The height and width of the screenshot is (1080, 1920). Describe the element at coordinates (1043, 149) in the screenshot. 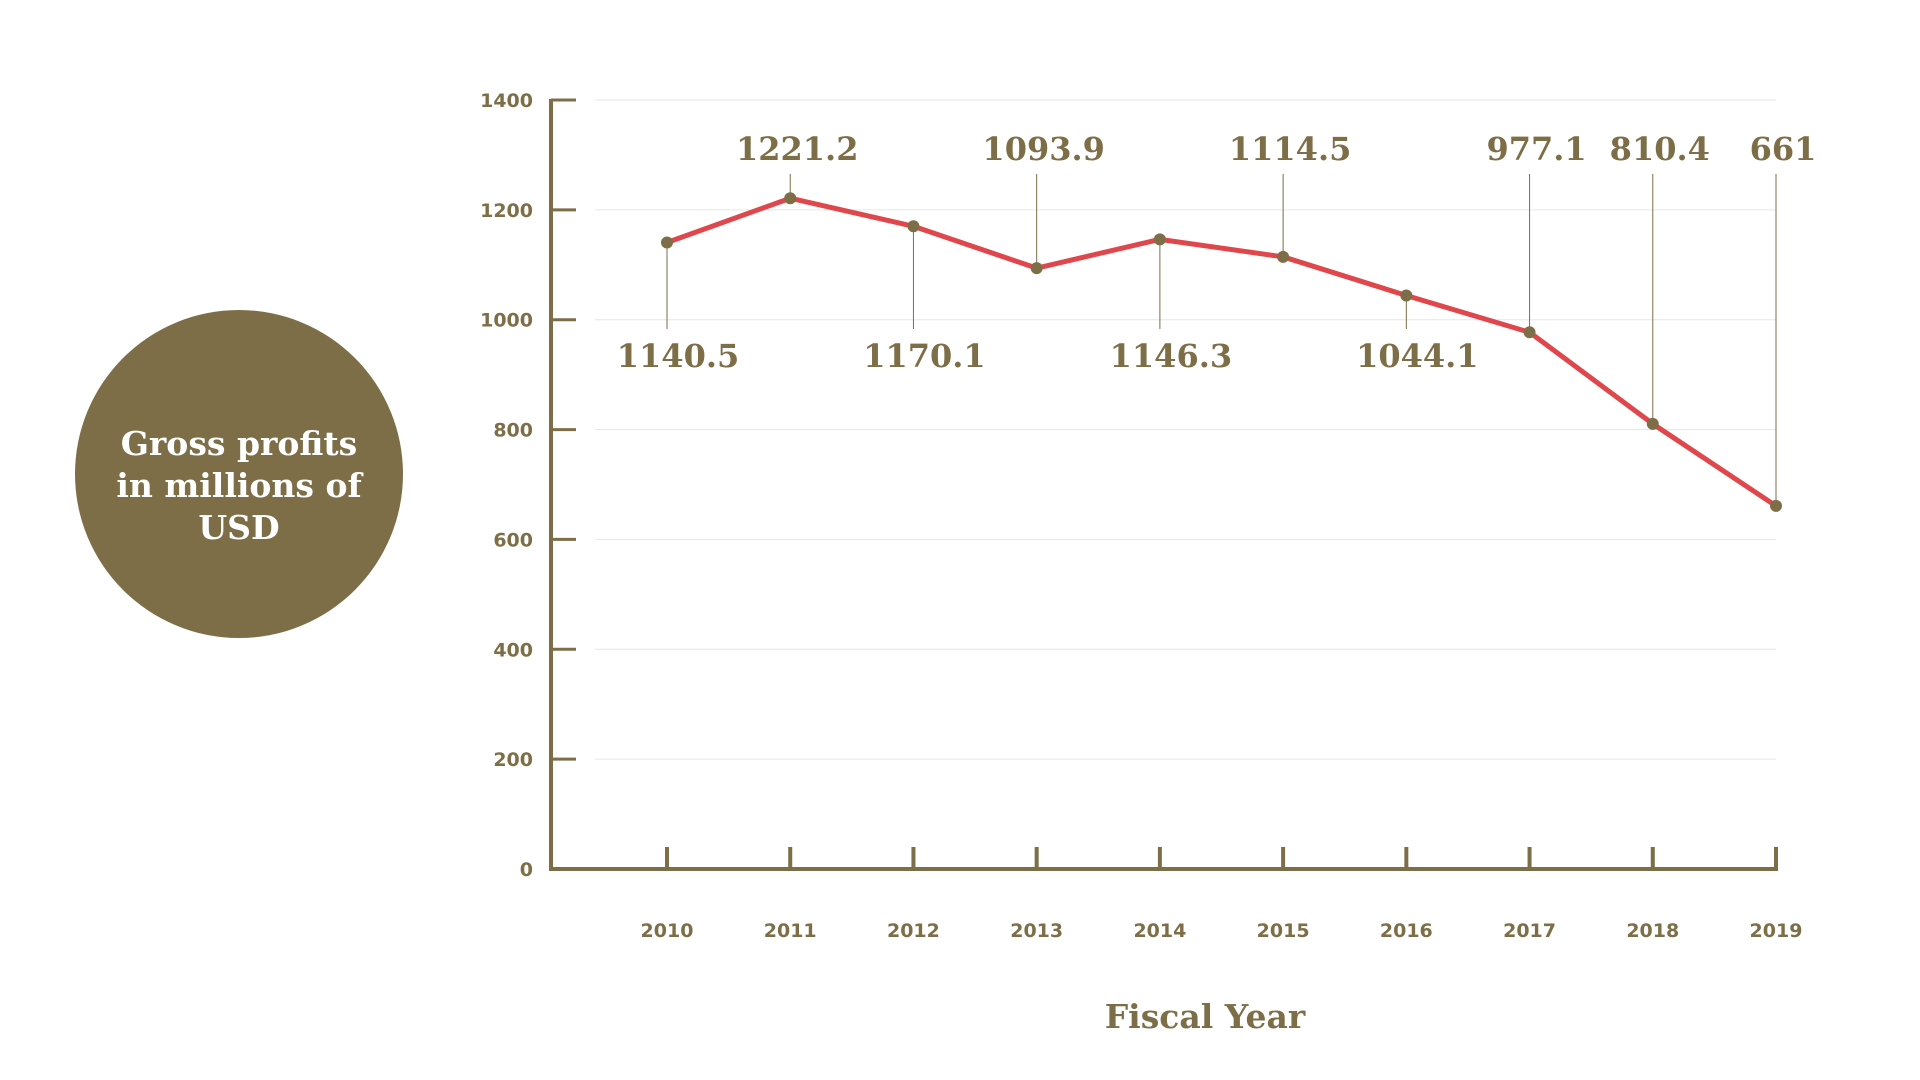

I see `data-label: 1093.9` at that location.